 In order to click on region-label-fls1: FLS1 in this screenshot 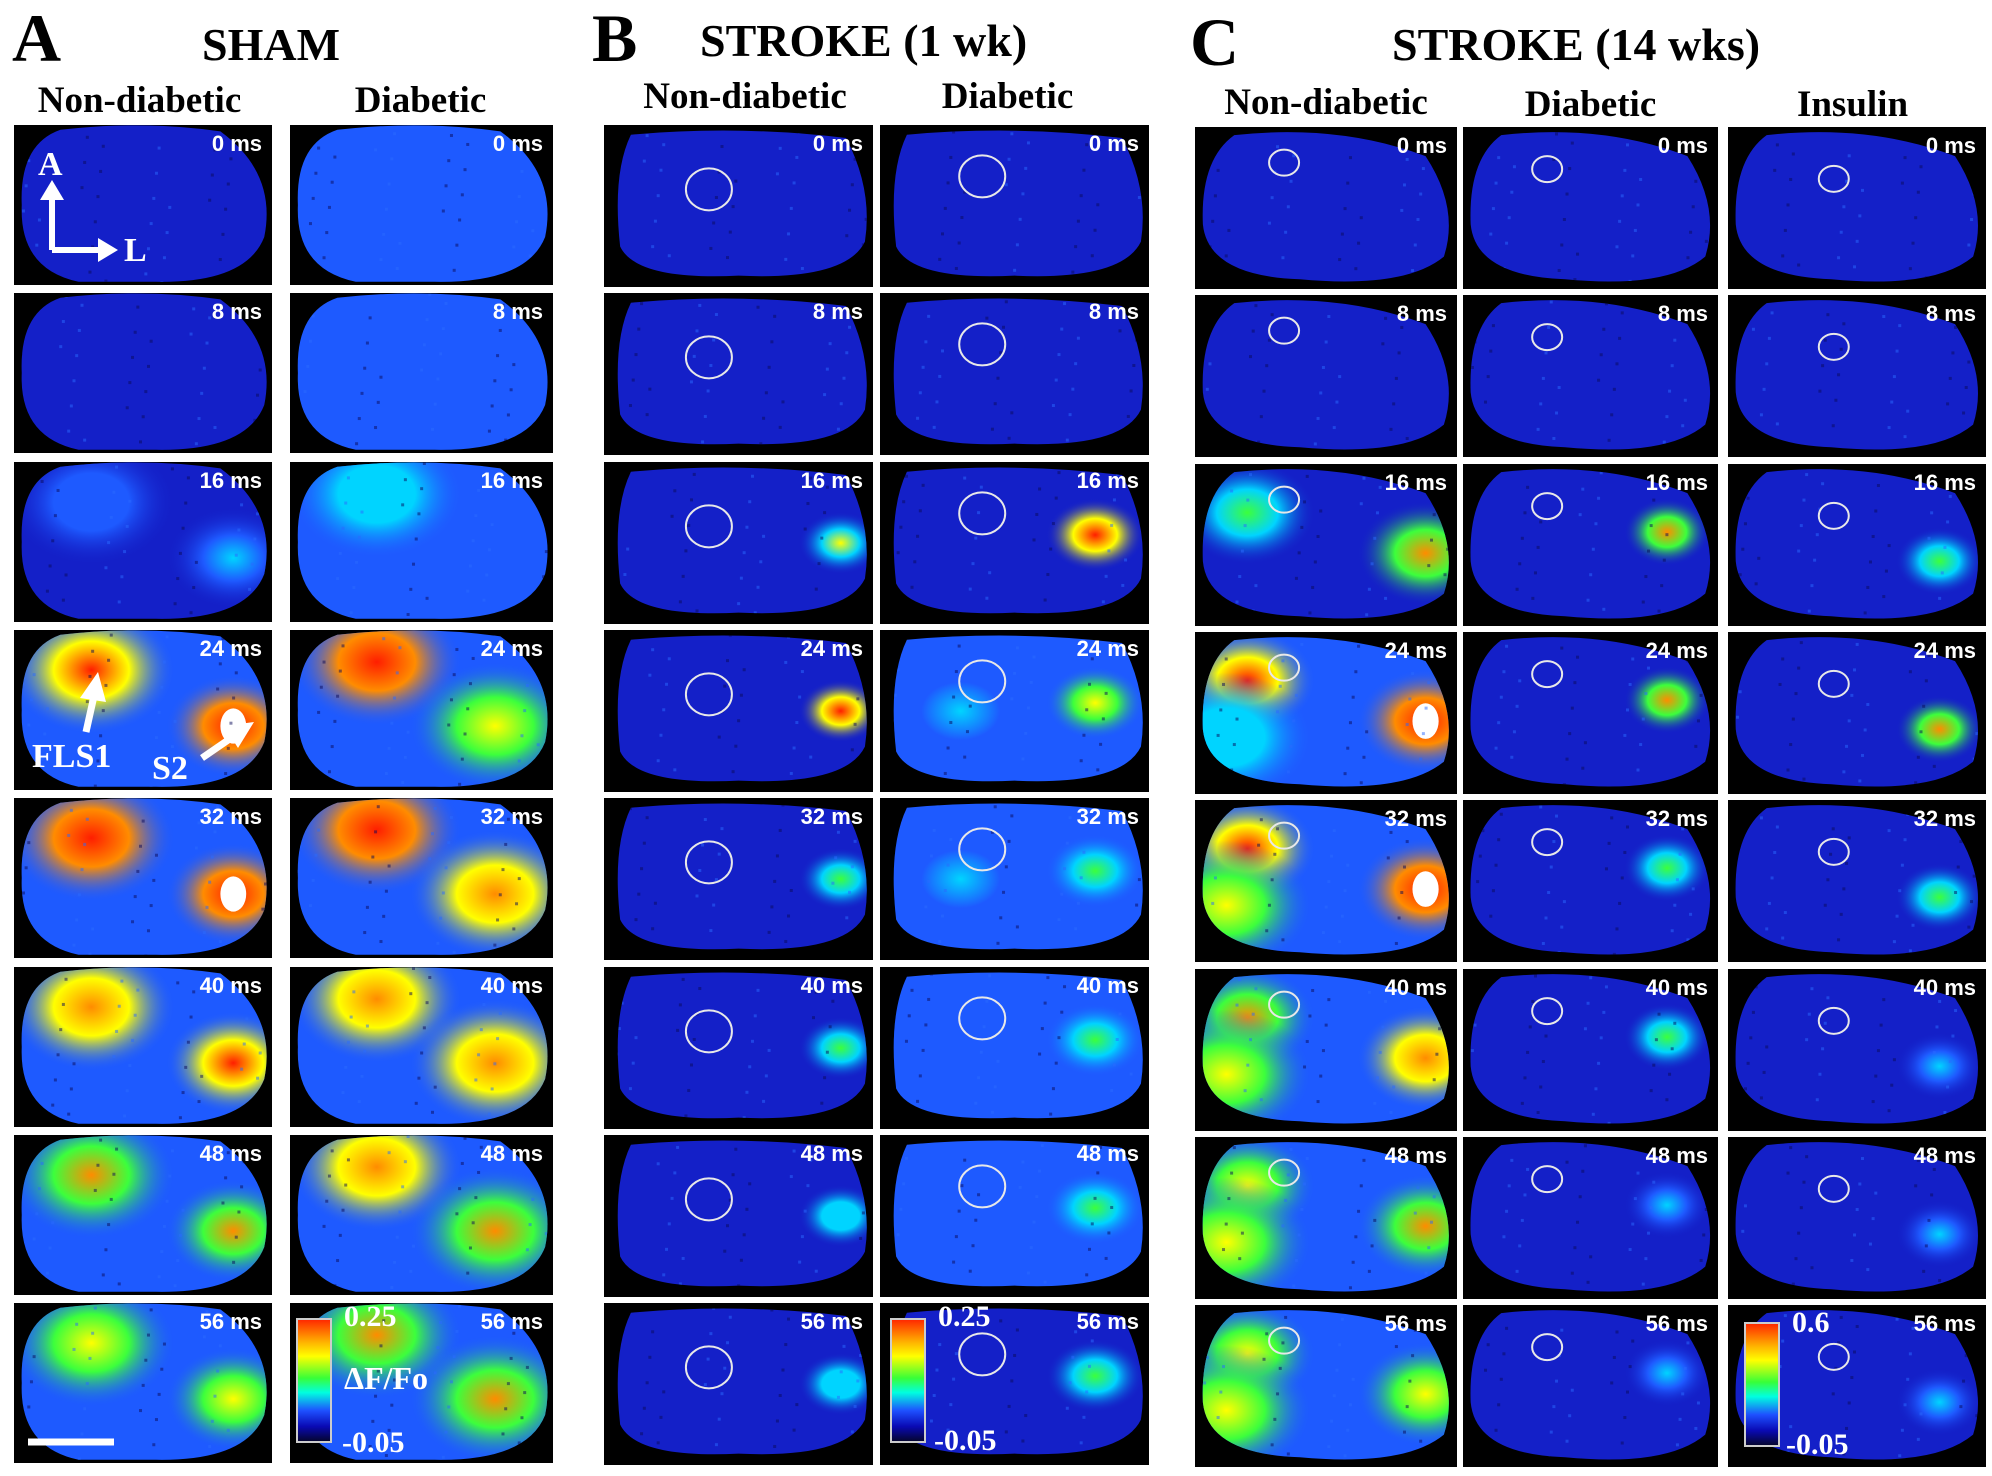, I will do `click(72, 756)`.